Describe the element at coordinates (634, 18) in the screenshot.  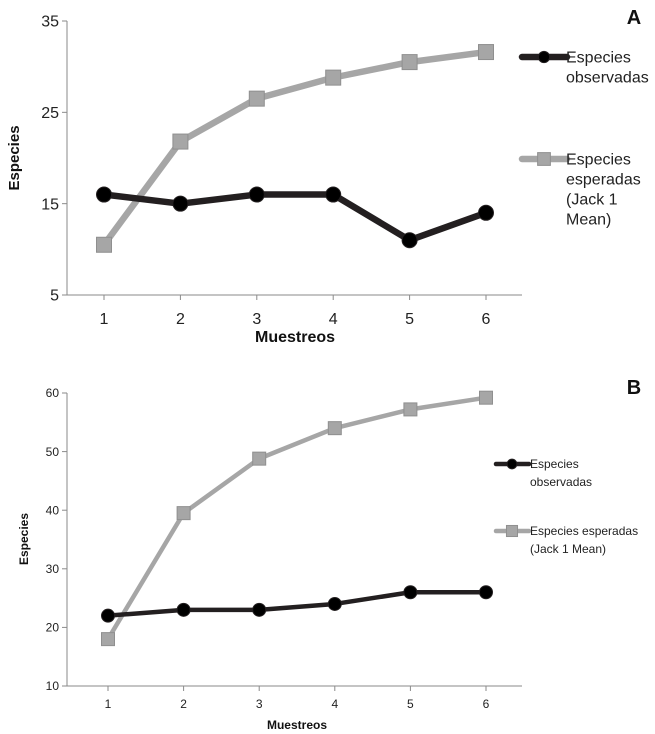
I see `panel-label: A` at that location.